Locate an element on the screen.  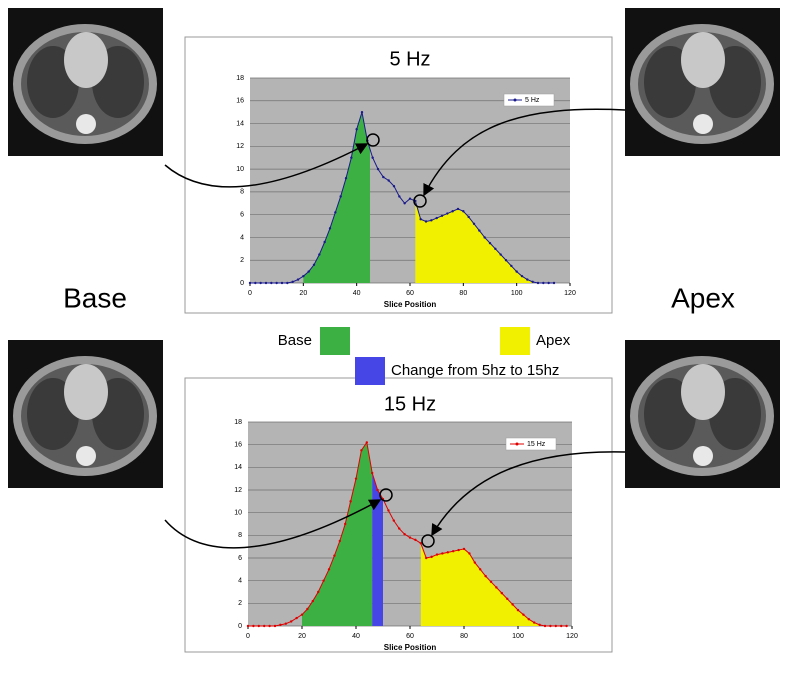
x-tick-label: 40 is located at coordinates (356, 636).